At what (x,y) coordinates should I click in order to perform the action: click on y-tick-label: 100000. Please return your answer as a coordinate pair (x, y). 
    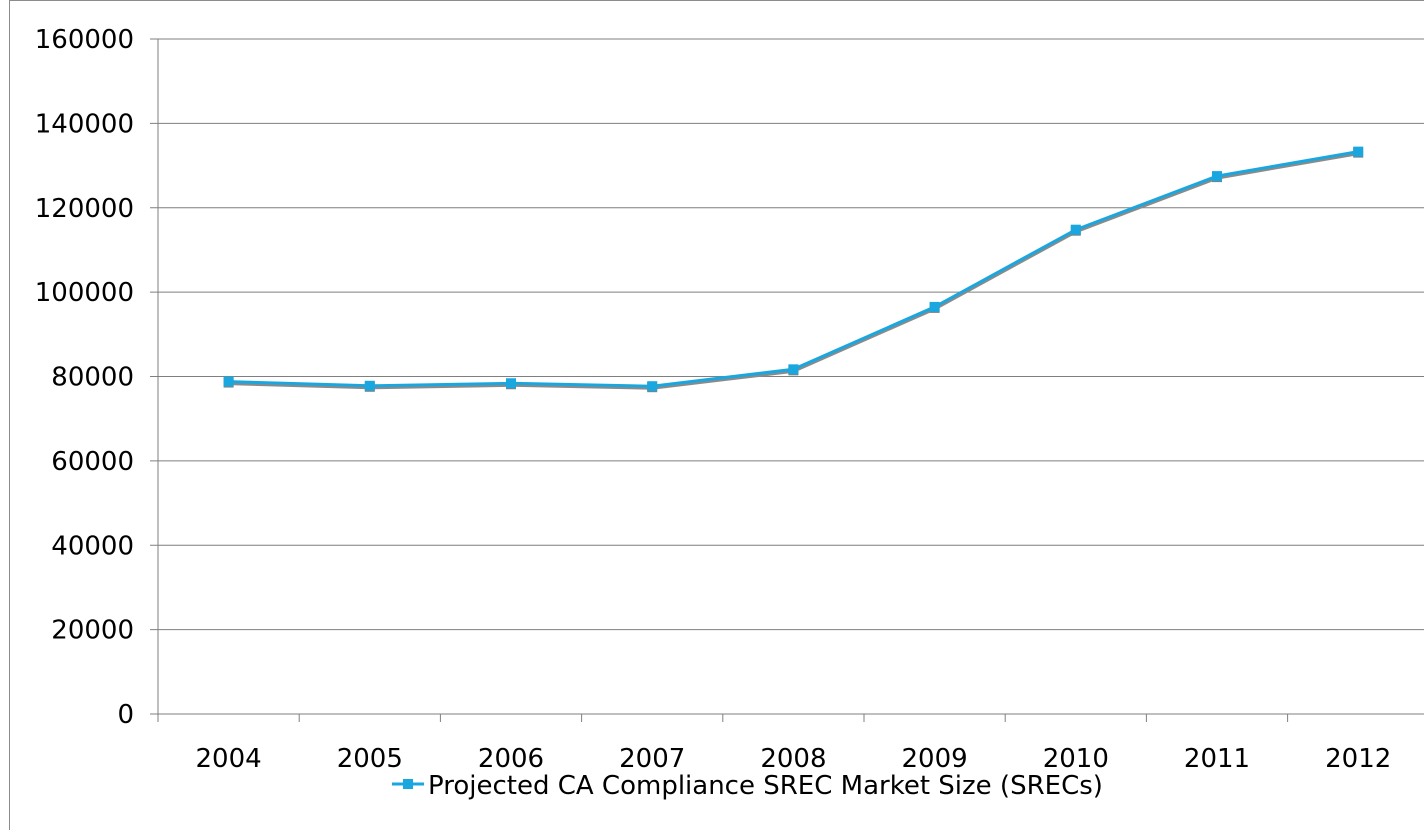
    Looking at the image, I should click on (84, 293).